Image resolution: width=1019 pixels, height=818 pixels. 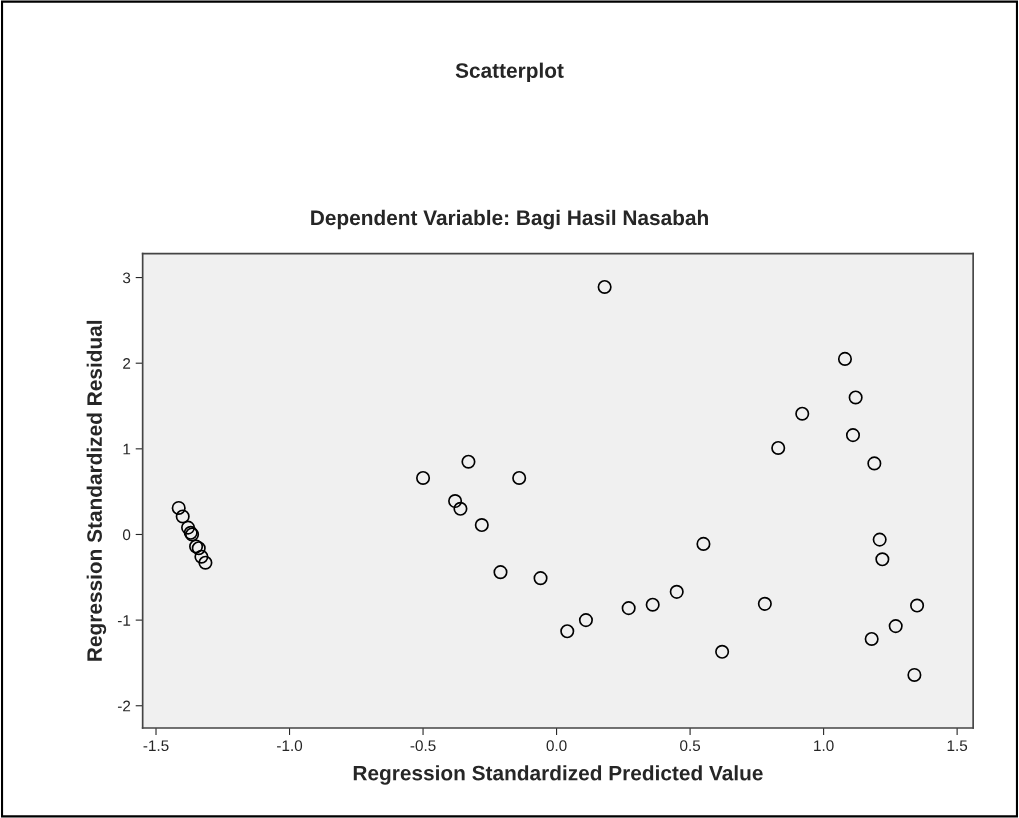 I want to click on y-tick-label: 2, so click(x=127, y=363).